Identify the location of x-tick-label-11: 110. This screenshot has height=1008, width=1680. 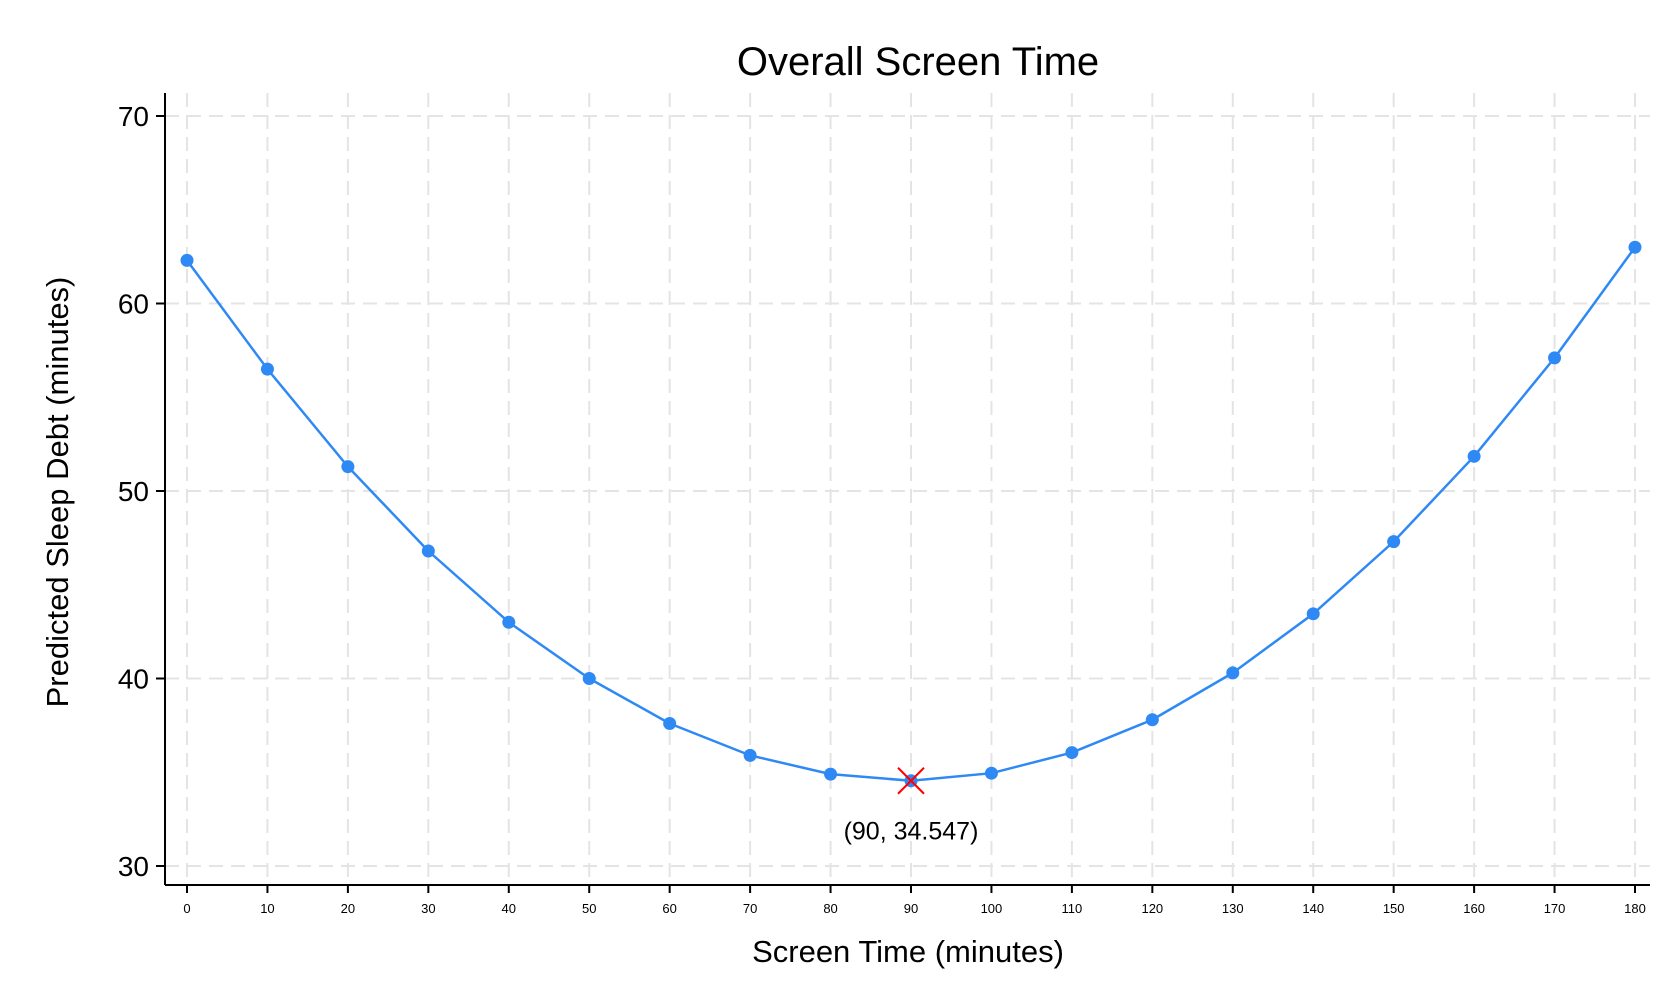
(1072, 908).